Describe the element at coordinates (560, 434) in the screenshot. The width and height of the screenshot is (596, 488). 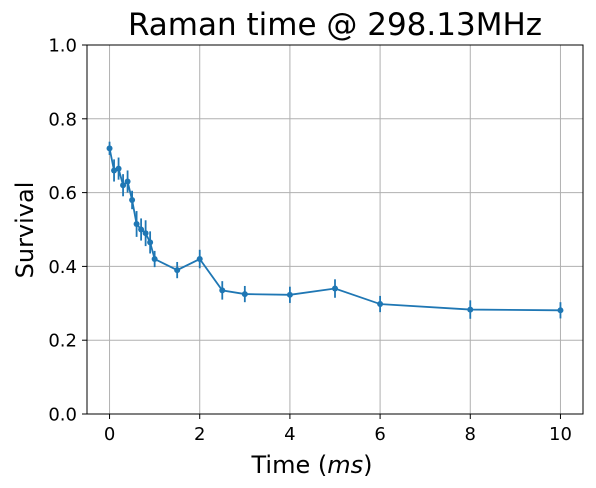
I see `x-tick-label: 10` at that location.